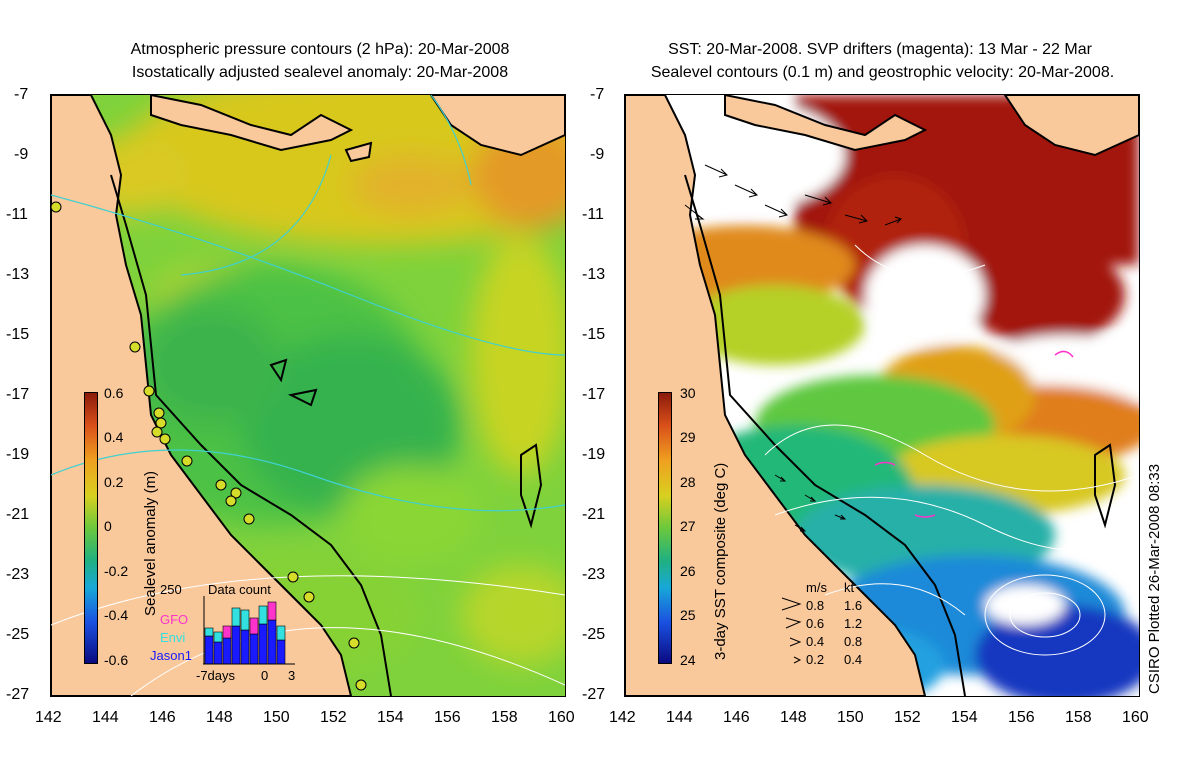 The image size is (1200, 780). Describe the element at coordinates (816, 587) in the screenshot. I see `velocity-legend-header-ms: m/s` at that location.